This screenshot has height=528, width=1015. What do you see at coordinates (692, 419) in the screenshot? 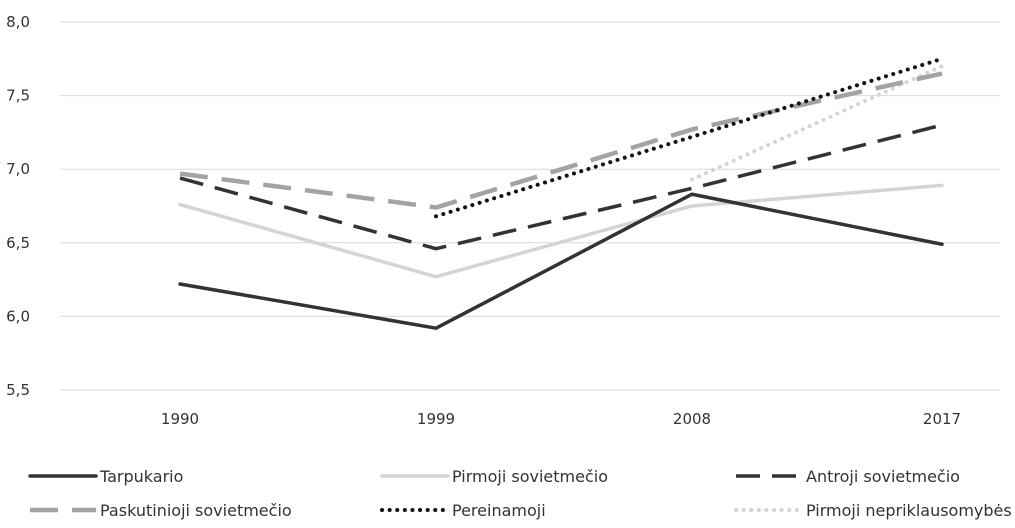
I see `x-tick-label: 2008` at bounding box center [692, 419].